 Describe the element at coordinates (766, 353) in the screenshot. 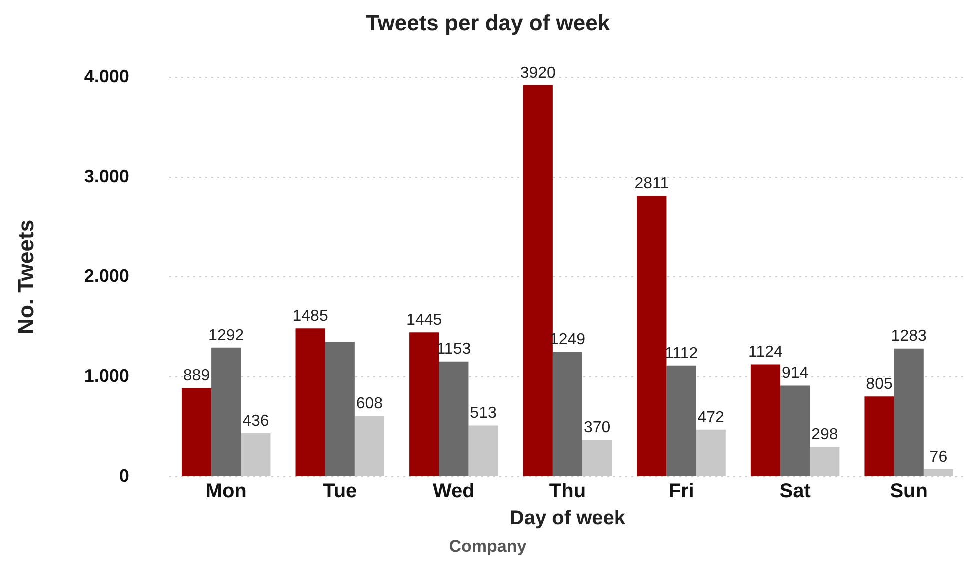

I see `data-label: 1124` at that location.